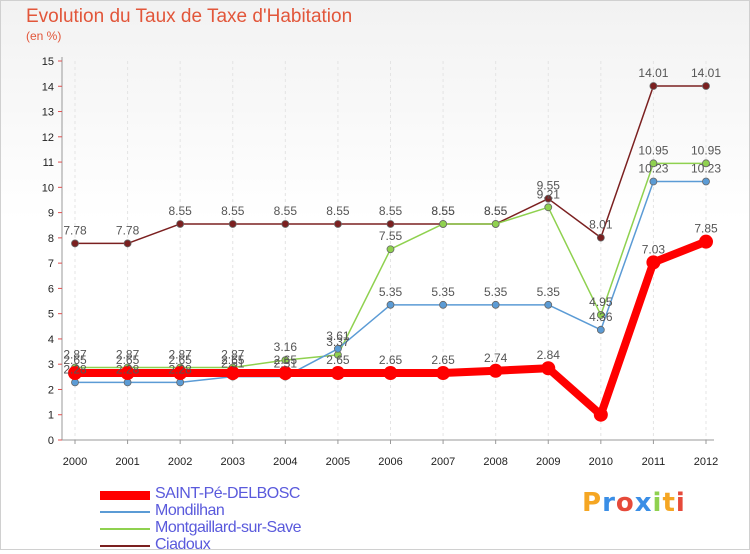  Describe the element at coordinates (128, 230) in the screenshot. I see `data-label: 7.78` at that location.